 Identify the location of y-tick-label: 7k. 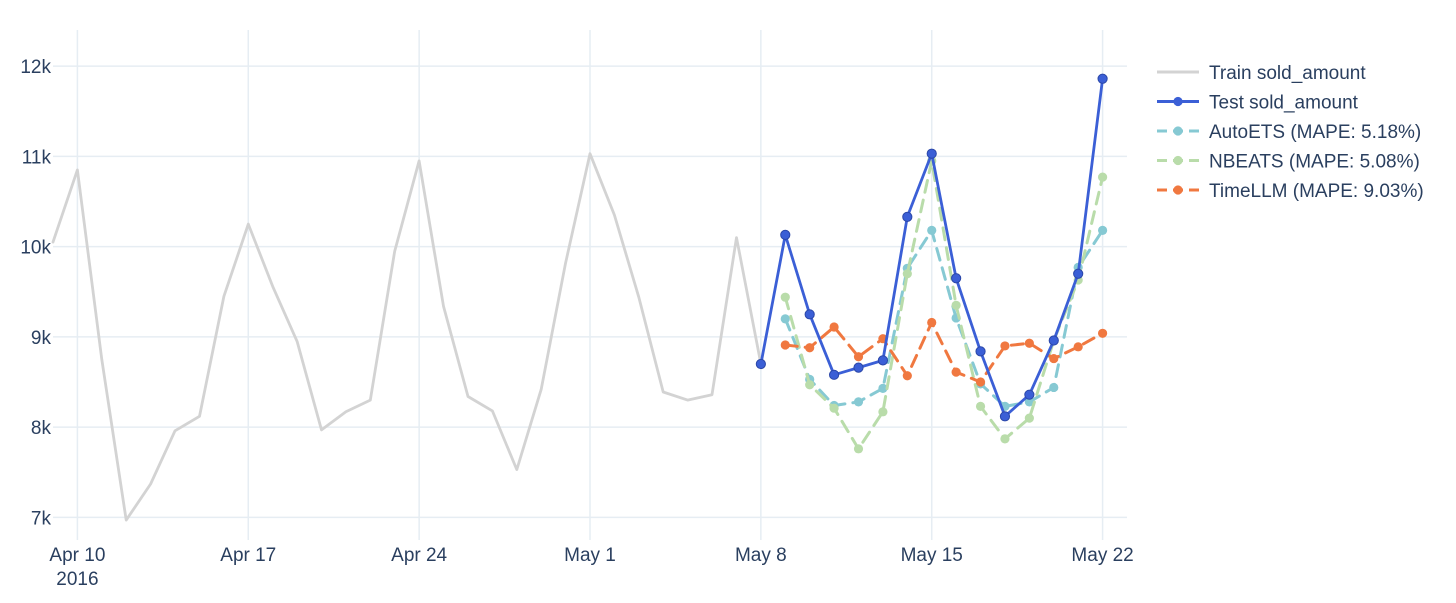
(41, 518).